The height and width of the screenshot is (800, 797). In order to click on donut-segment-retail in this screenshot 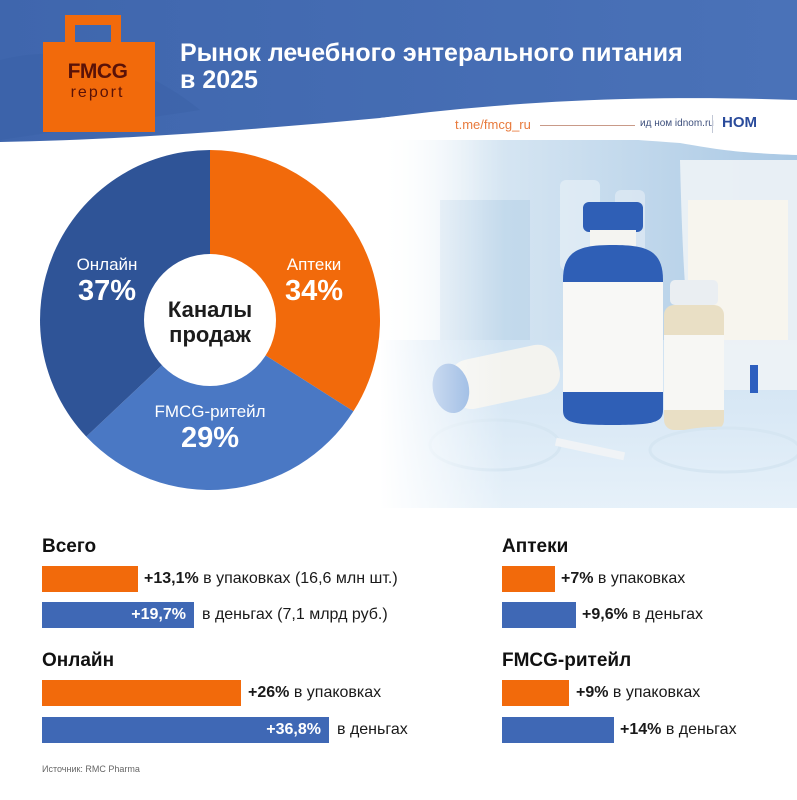, I will do `click(220, 405)`.